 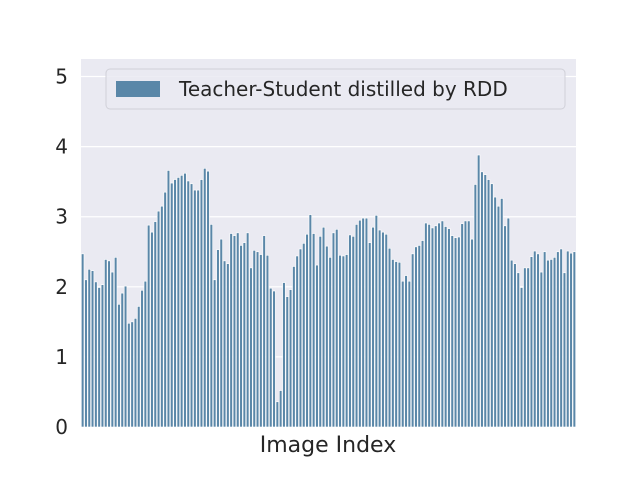 I want to click on y-tick-label: 3, so click(x=61, y=217).